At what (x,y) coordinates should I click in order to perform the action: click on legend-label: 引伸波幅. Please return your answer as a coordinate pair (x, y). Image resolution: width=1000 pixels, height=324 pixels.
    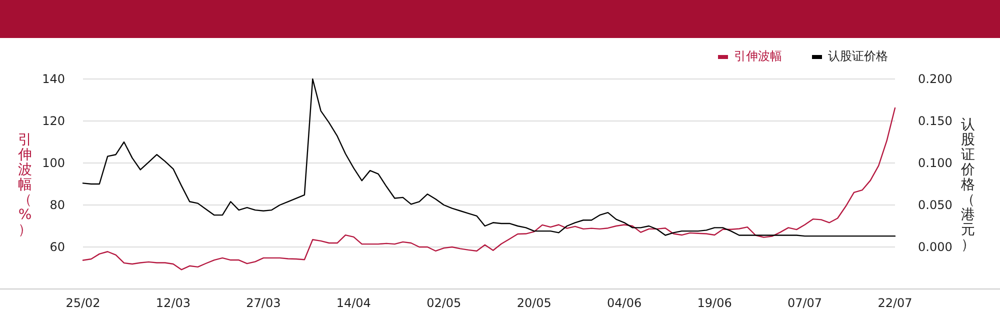
    Looking at the image, I should click on (758, 56).